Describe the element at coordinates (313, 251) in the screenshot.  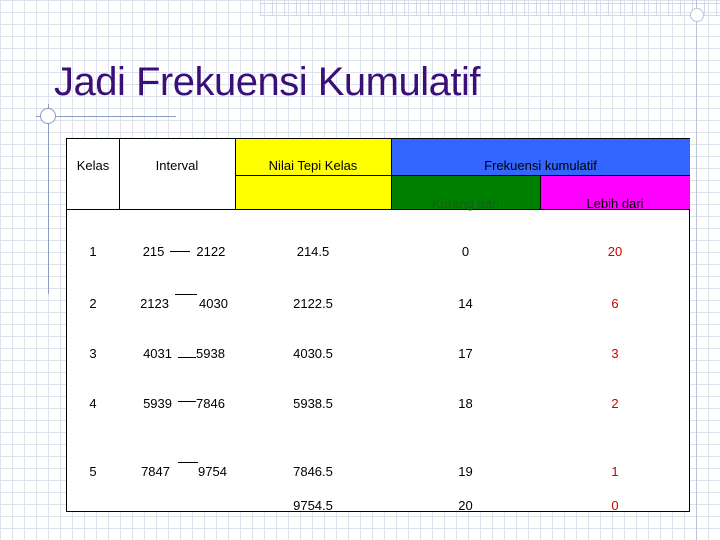
I see `row-1-tepi: 214.5` at that location.